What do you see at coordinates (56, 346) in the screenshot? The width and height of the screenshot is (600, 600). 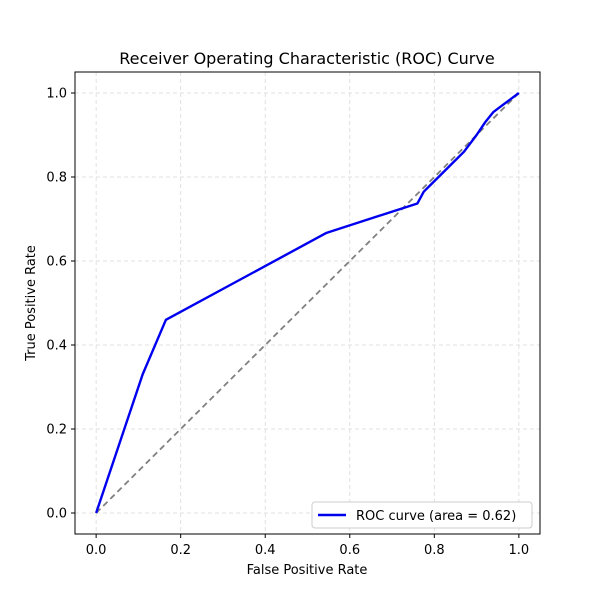 I see `y-tick-label: 0.4` at bounding box center [56, 346].